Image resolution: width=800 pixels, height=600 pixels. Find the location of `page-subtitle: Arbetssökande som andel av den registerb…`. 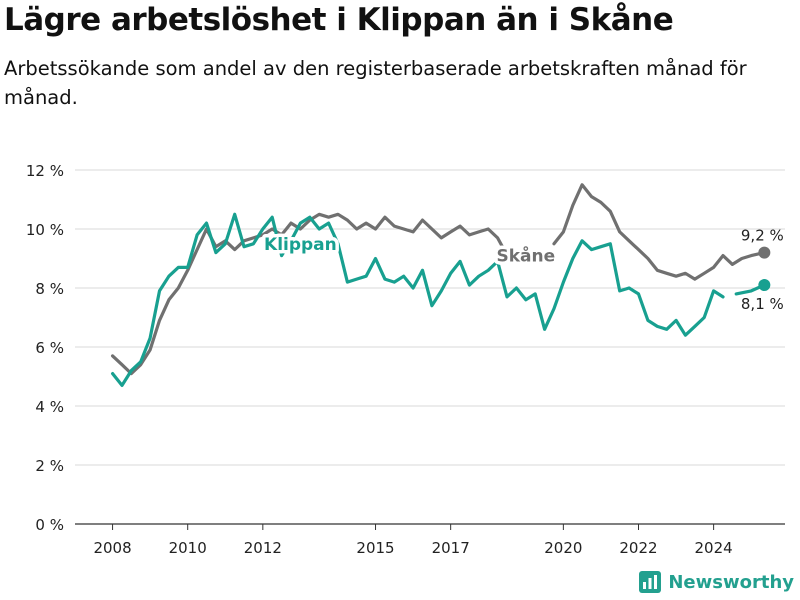

page-subtitle: Arbetssökande som andel av den registerb… is located at coordinates (375, 83).